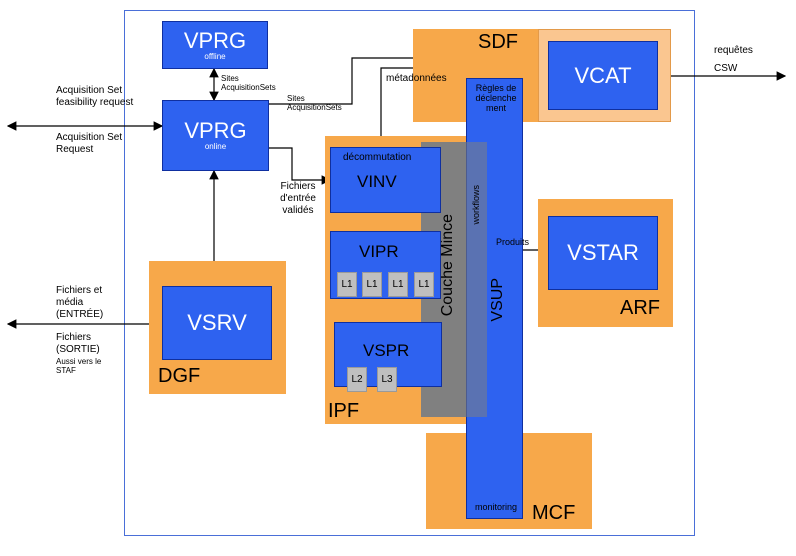 This screenshot has width=796, height=556. I want to click on fichiers-media-label: Fichiers et média (ENTRÉE), so click(80, 302).